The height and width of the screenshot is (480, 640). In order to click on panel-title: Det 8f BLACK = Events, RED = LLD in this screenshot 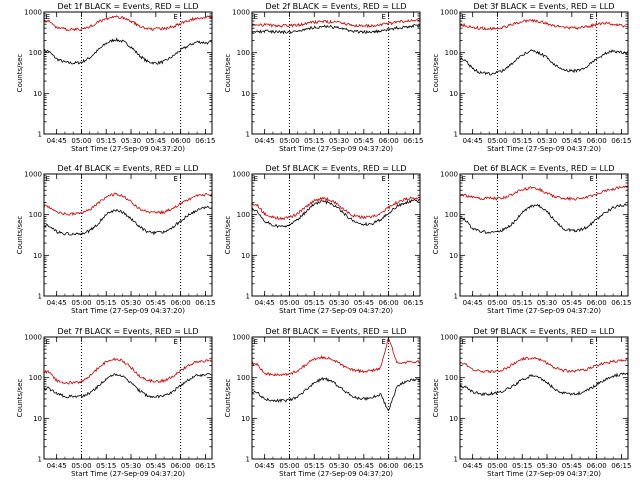, I will do `click(335, 331)`.